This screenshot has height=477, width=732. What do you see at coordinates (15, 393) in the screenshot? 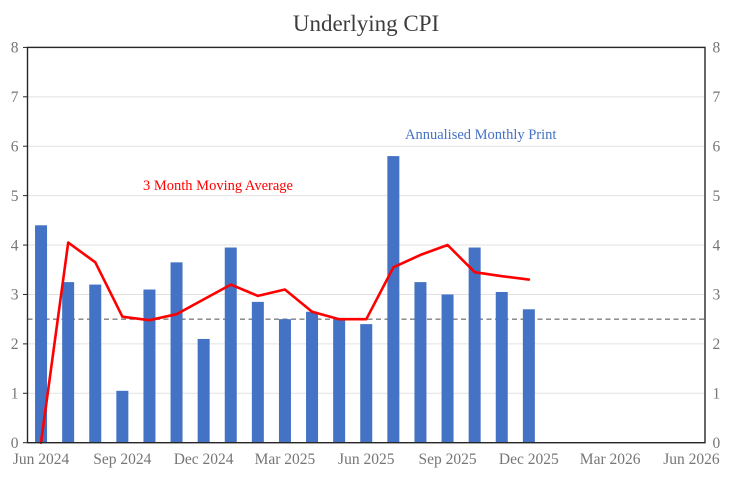
I see `y-axis-left-label-1: 1` at bounding box center [15, 393].